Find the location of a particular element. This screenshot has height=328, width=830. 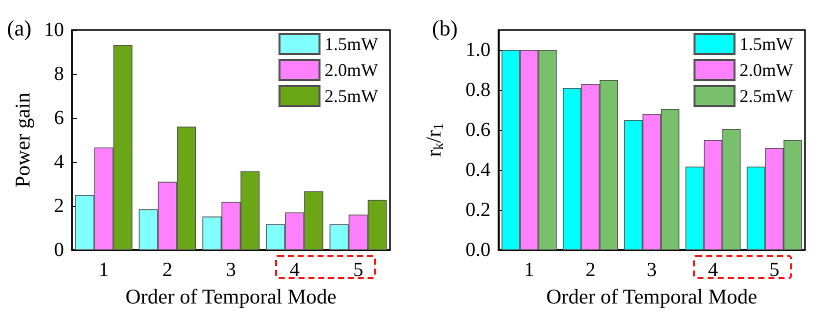

y-tick-label: 4 is located at coordinates (59, 162).